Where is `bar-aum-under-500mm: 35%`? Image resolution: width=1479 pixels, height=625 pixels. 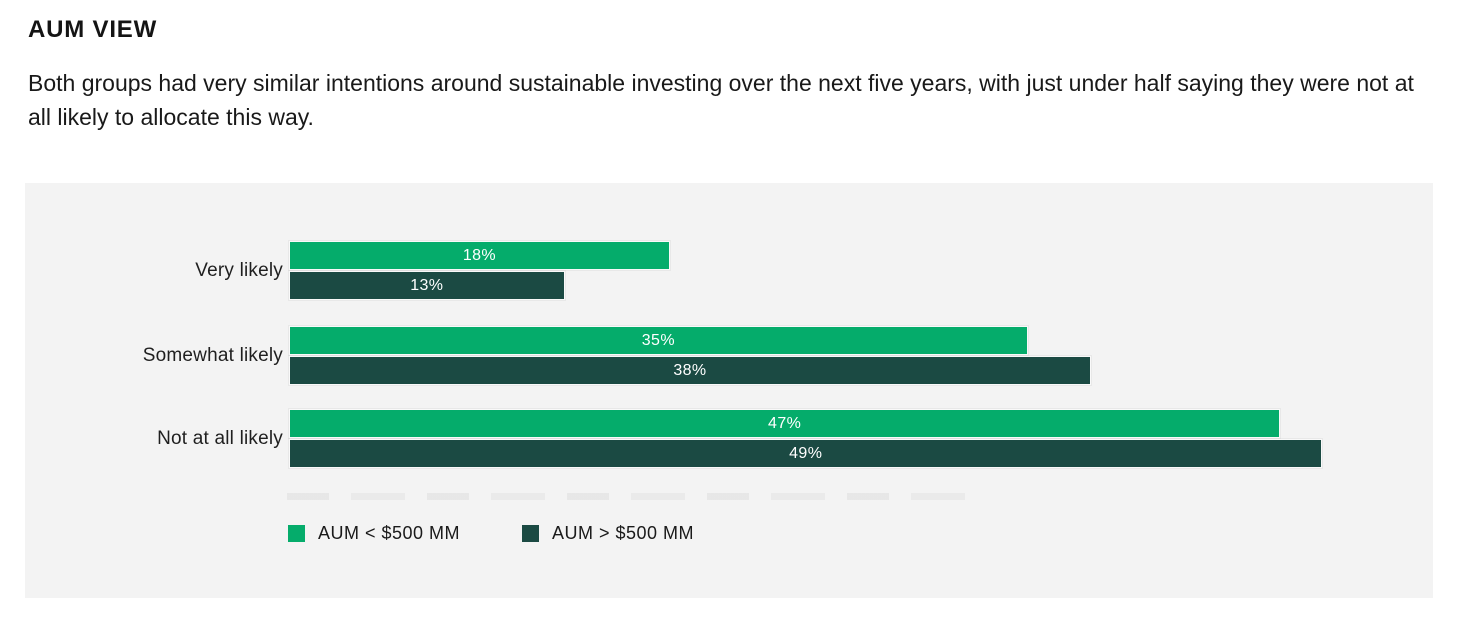
bar-aum-under-500mm: 35% is located at coordinates (658, 340).